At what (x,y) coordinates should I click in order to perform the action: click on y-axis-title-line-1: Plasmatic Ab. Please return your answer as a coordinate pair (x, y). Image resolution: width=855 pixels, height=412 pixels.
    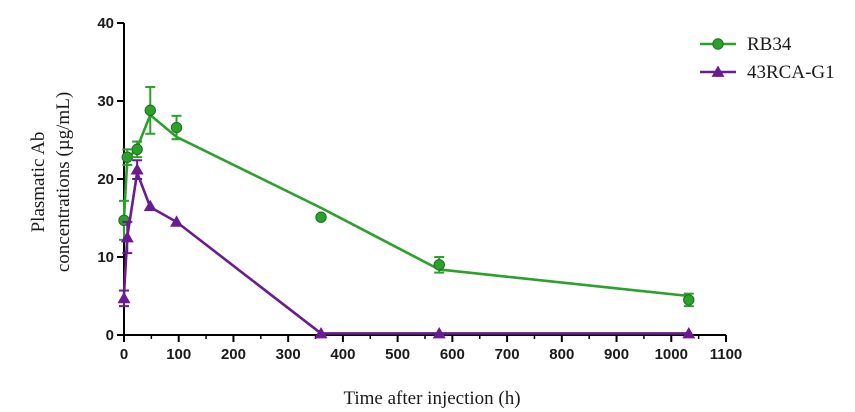
    Looking at the image, I should click on (38, 182).